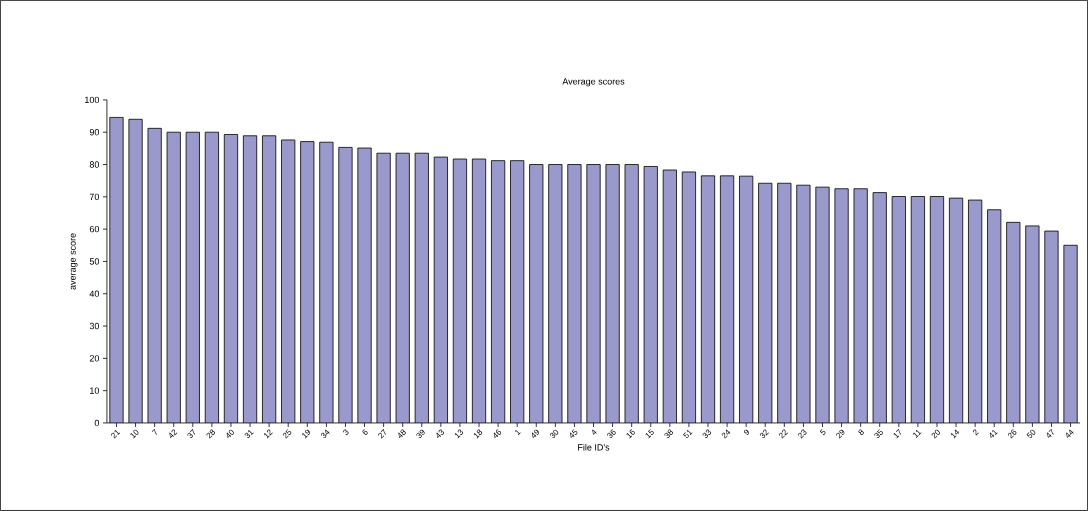  I want to click on x-tick-label: 12, so click(268, 434).